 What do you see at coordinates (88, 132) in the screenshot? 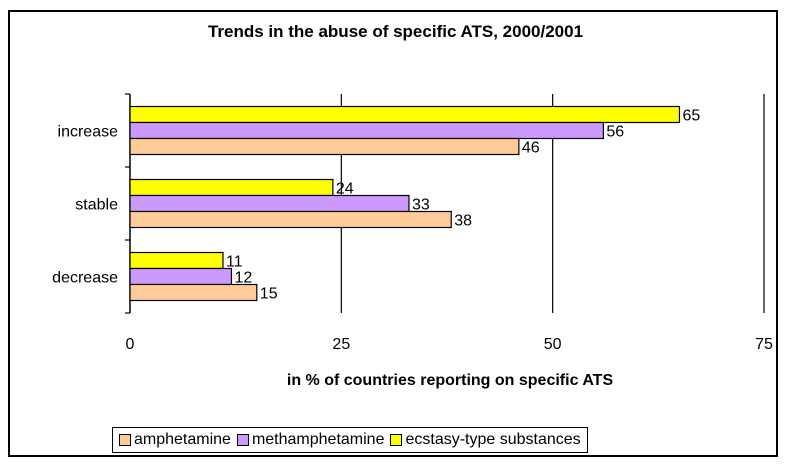
I see `y-tick-label: increase` at bounding box center [88, 132].